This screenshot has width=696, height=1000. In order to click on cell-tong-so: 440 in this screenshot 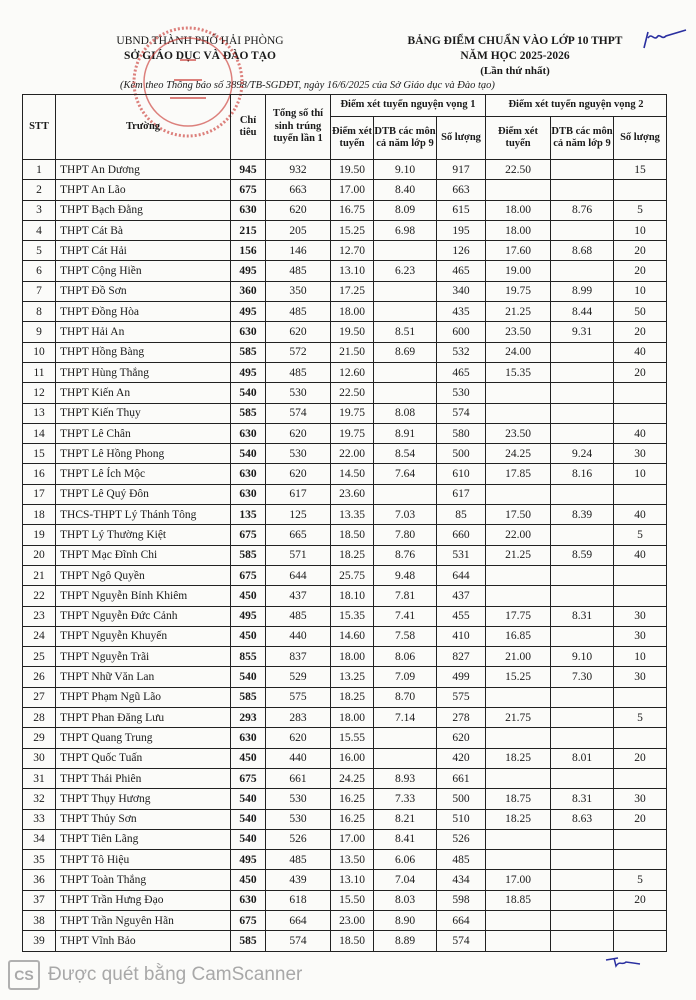, I will do `click(298, 636)`.